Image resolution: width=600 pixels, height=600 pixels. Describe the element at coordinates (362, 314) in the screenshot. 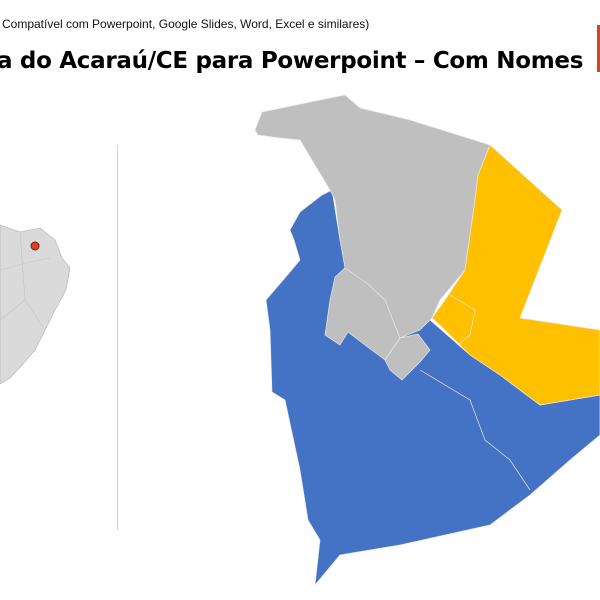

I see `region-gray-west` at that location.